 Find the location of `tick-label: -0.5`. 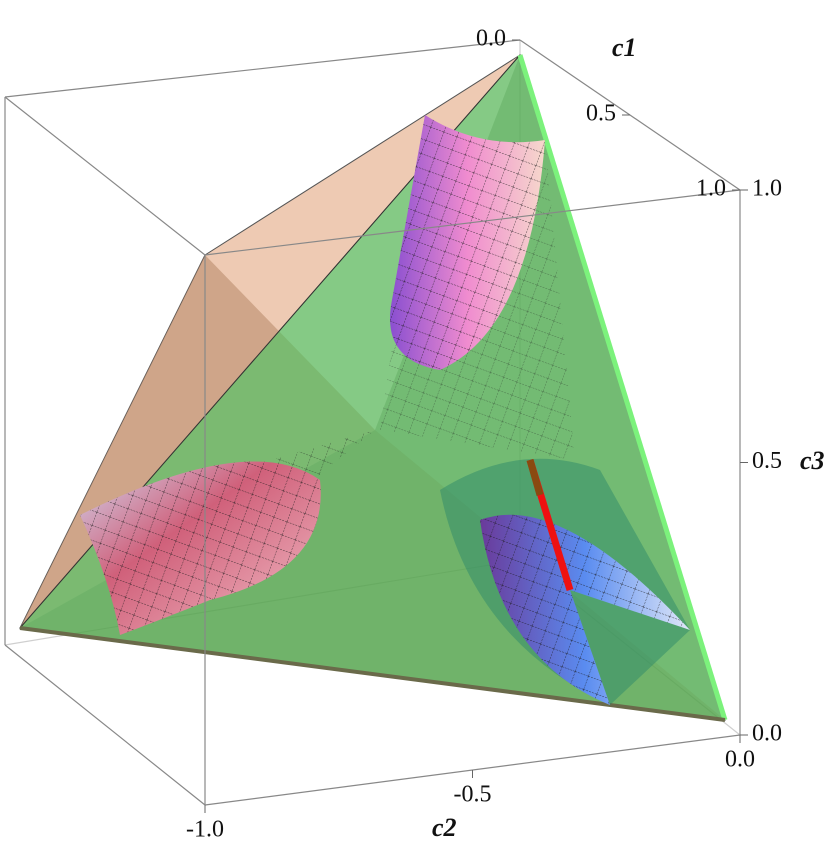

tick-label: -0.5 is located at coordinates (473, 795).